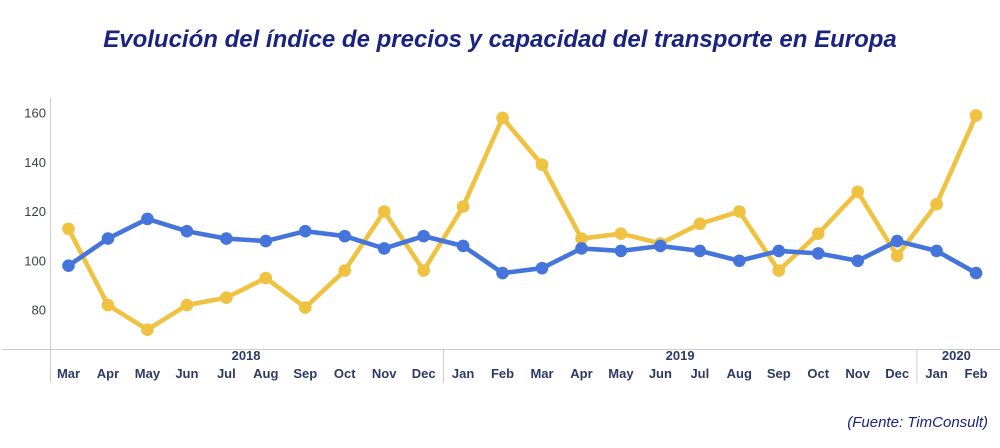 The height and width of the screenshot is (448, 1000). I want to click on source-note: (Fuente: TimConsult), so click(917, 422).